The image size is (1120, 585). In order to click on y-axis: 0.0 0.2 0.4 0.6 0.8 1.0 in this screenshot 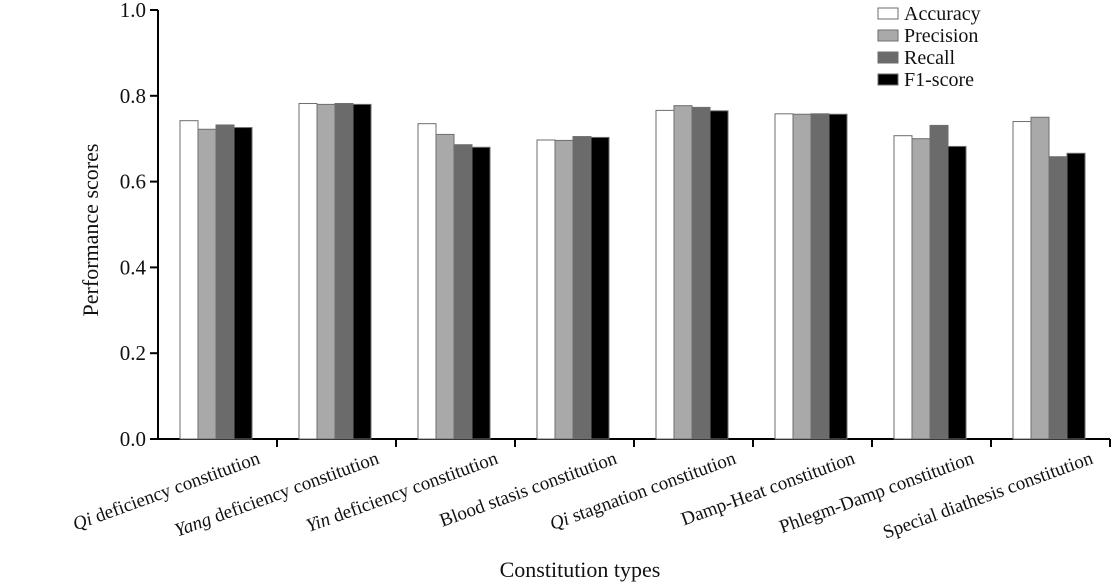, I will do `click(139, 225)`.